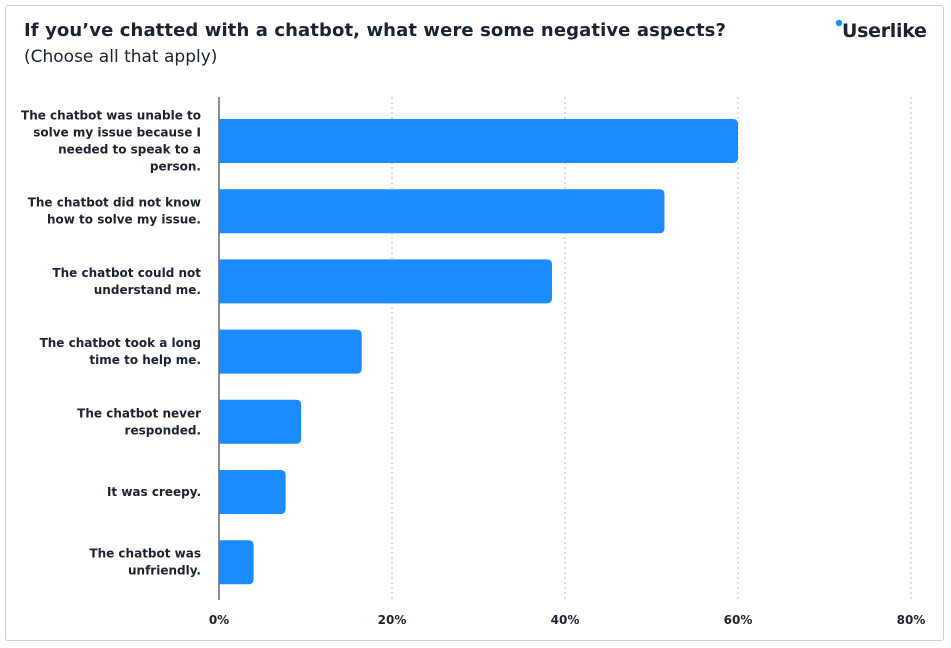  Describe the element at coordinates (114, 203) in the screenshot. I see `category-label-line: The chatbot did not know` at that location.